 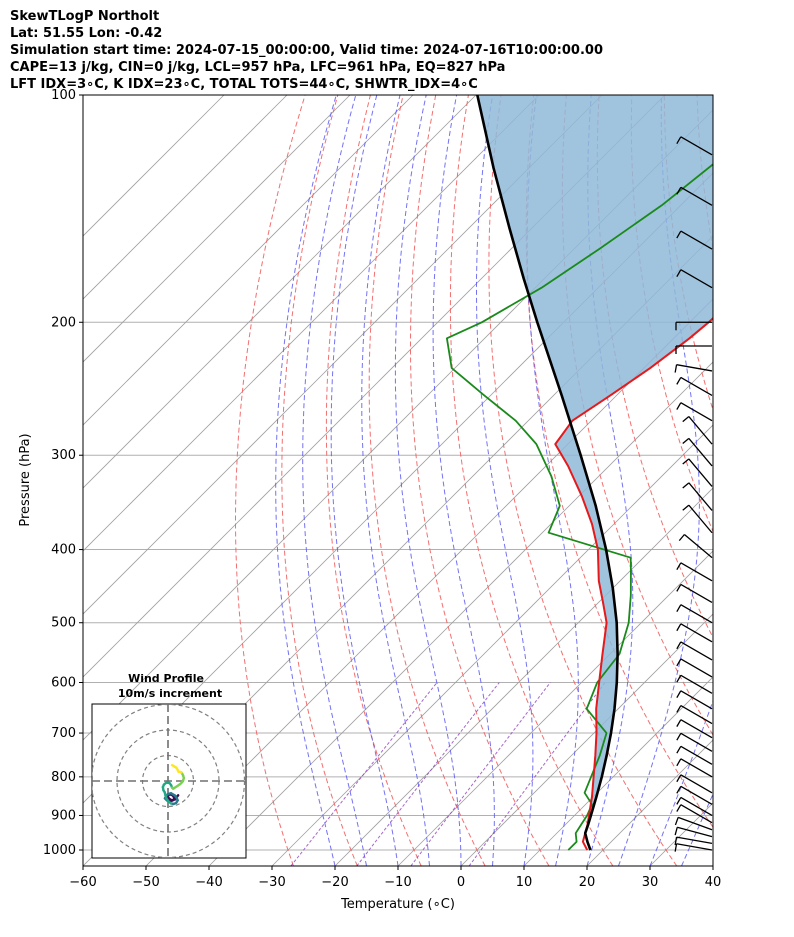 I want to click on y-tick-label: 400, so click(x=63, y=550).